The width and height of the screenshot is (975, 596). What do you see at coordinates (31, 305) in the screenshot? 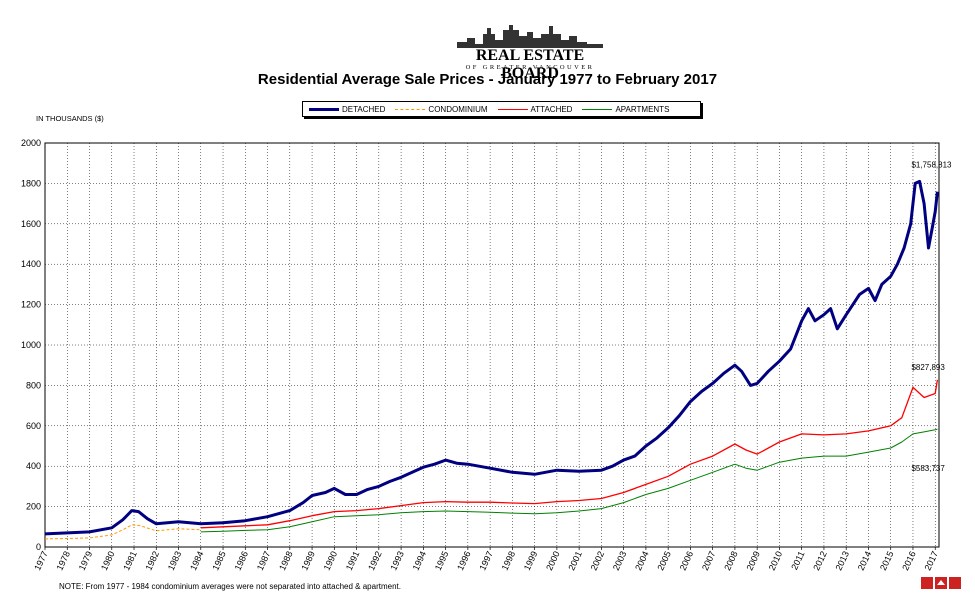
I see `y-tick-label: 1200` at bounding box center [31, 305].